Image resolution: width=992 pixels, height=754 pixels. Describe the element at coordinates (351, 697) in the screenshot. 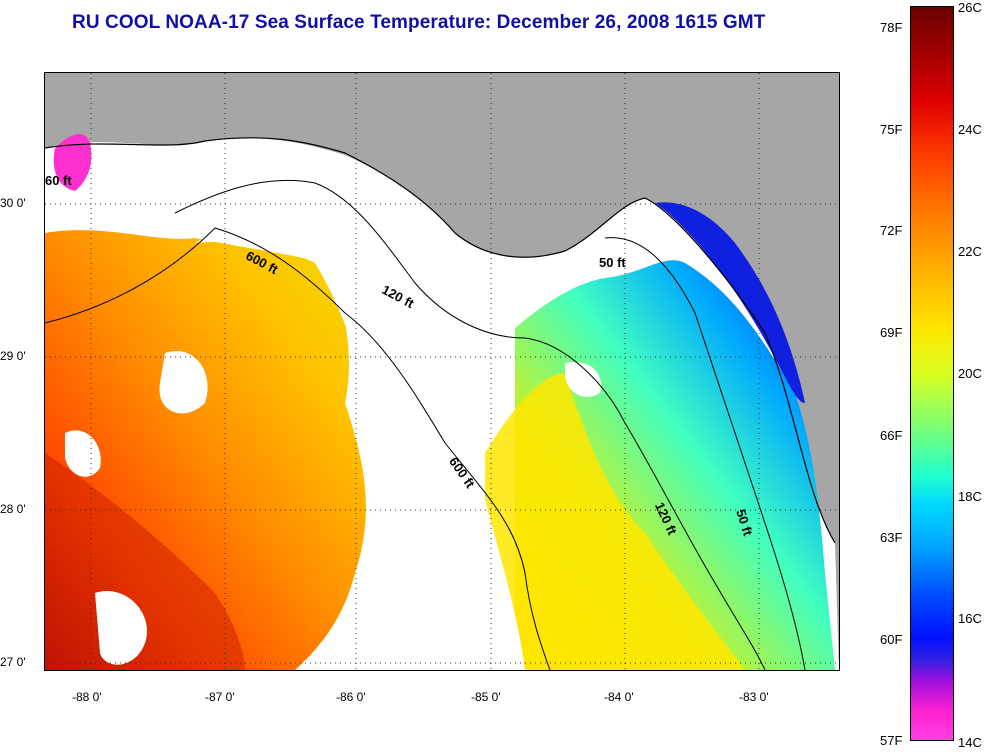

I see `longitude-label: -86 0'` at that location.